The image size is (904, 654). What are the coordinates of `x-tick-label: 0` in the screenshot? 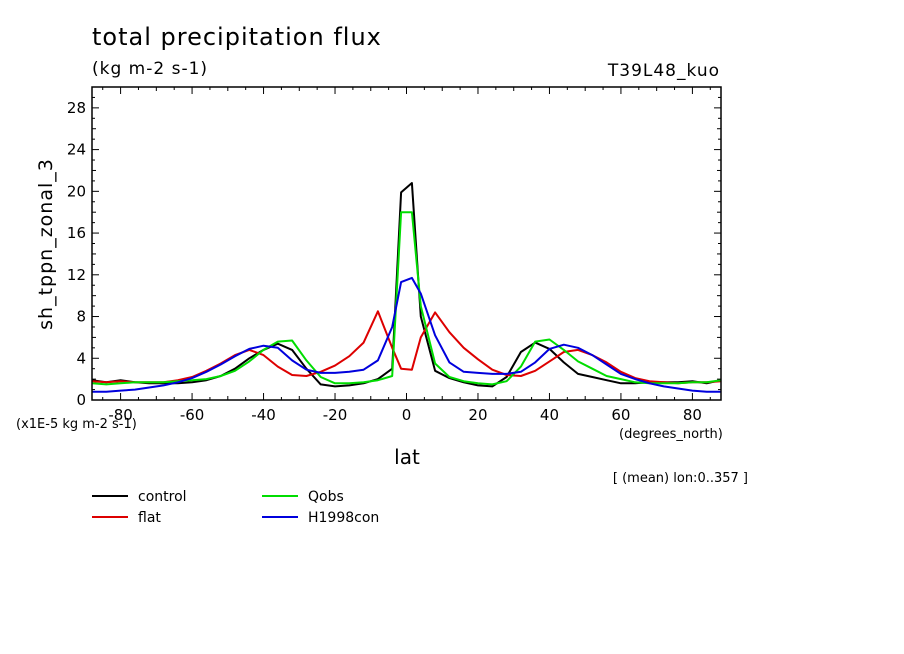 It's located at (407, 415).